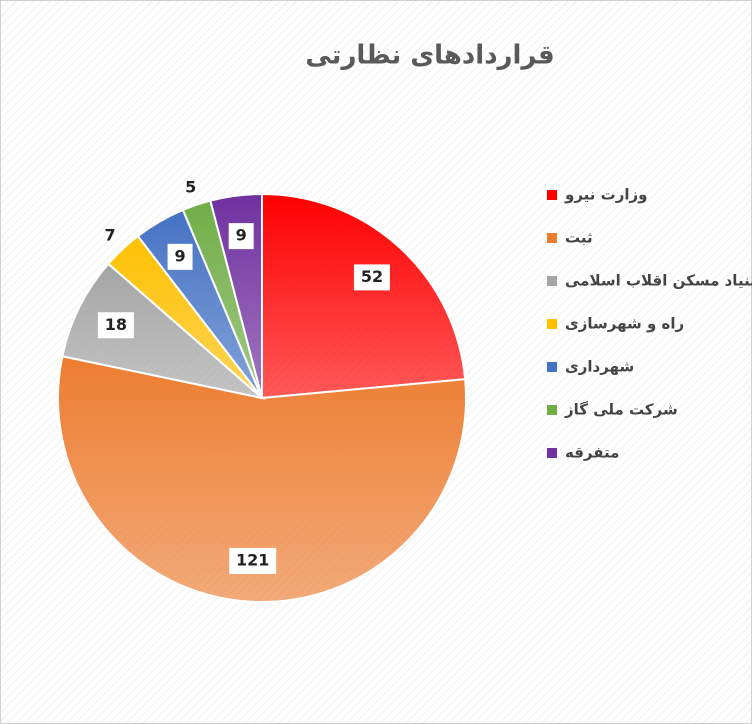 The height and width of the screenshot is (724, 752). Describe the element at coordinates (190, 186) in the screenshot. I see `data-label: 5` at that location.